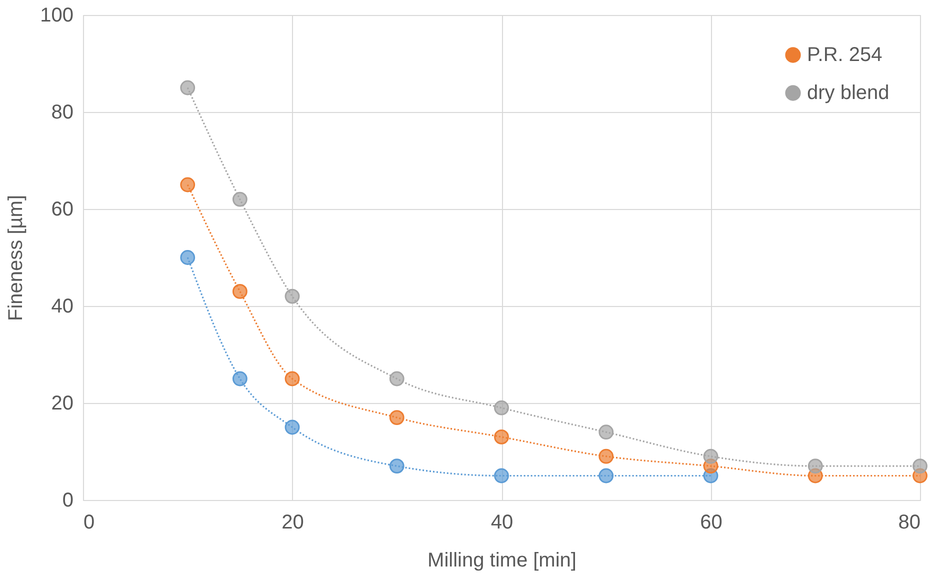 The image size is (939, 579). What do you see at coordinates (711, 523) in the screenshot?
I see `x-tick-label: 60` at bounding box center [711, 523].